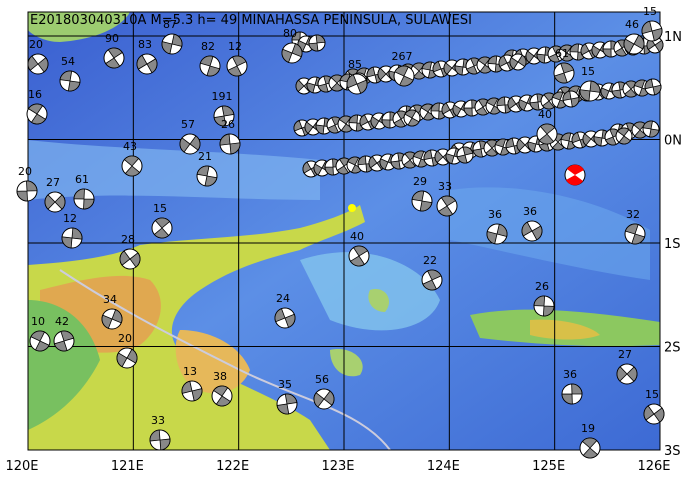  Describe the element at coordinates (322, 379) in the screenshot. I see `depth-label: 56` at that location.